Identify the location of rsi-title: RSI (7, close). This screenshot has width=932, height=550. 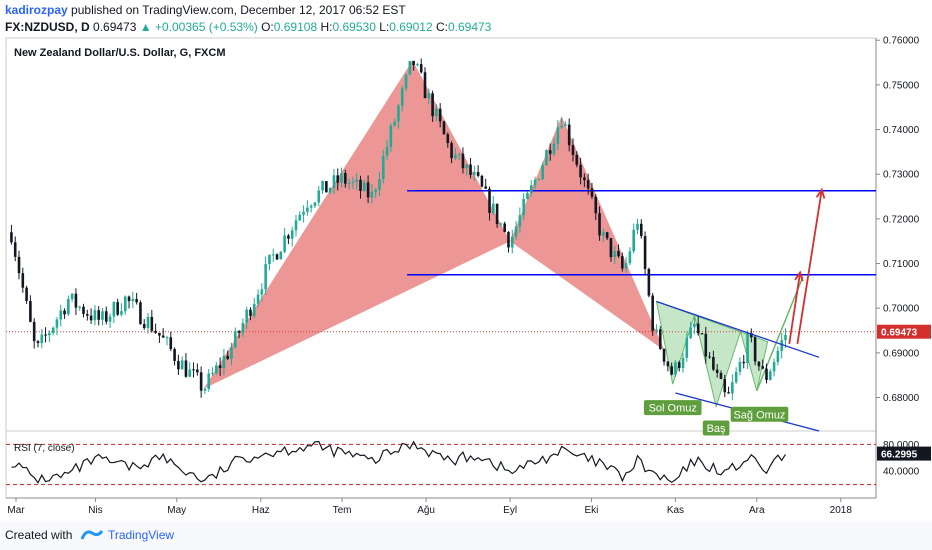
(44, 448).